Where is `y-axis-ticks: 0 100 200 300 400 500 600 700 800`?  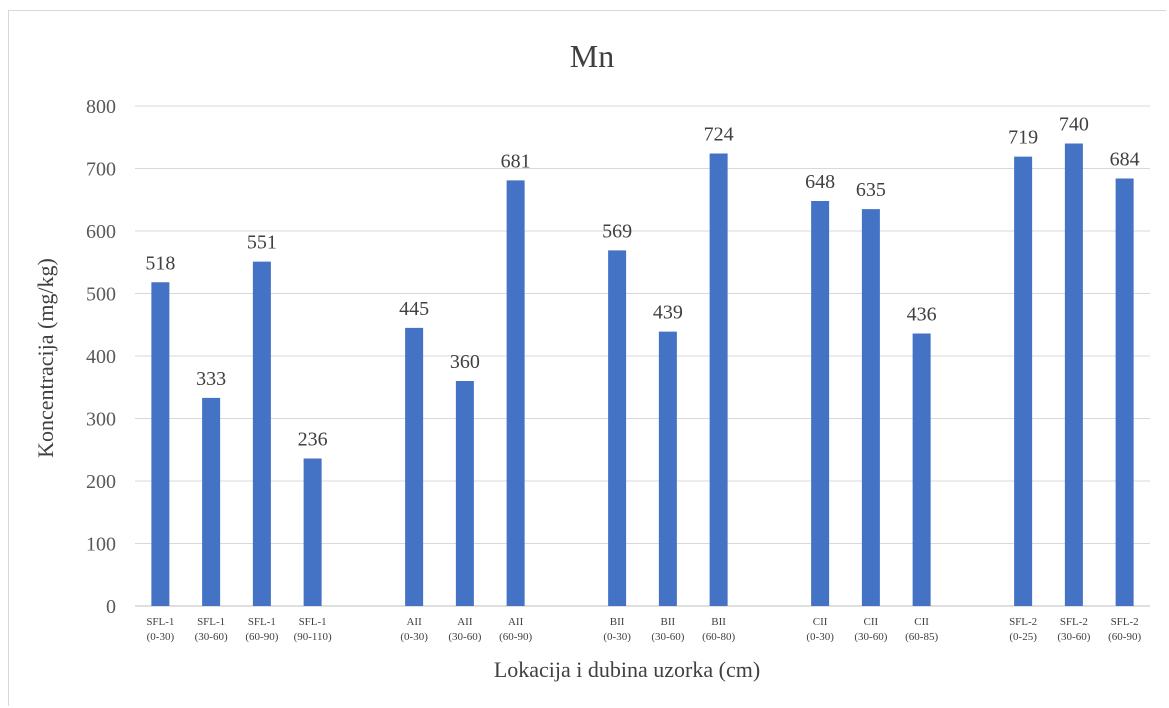 y-axis-ticks: 0 100 200 300 400 500 600 700 800 is located at coordinates (101, 357).